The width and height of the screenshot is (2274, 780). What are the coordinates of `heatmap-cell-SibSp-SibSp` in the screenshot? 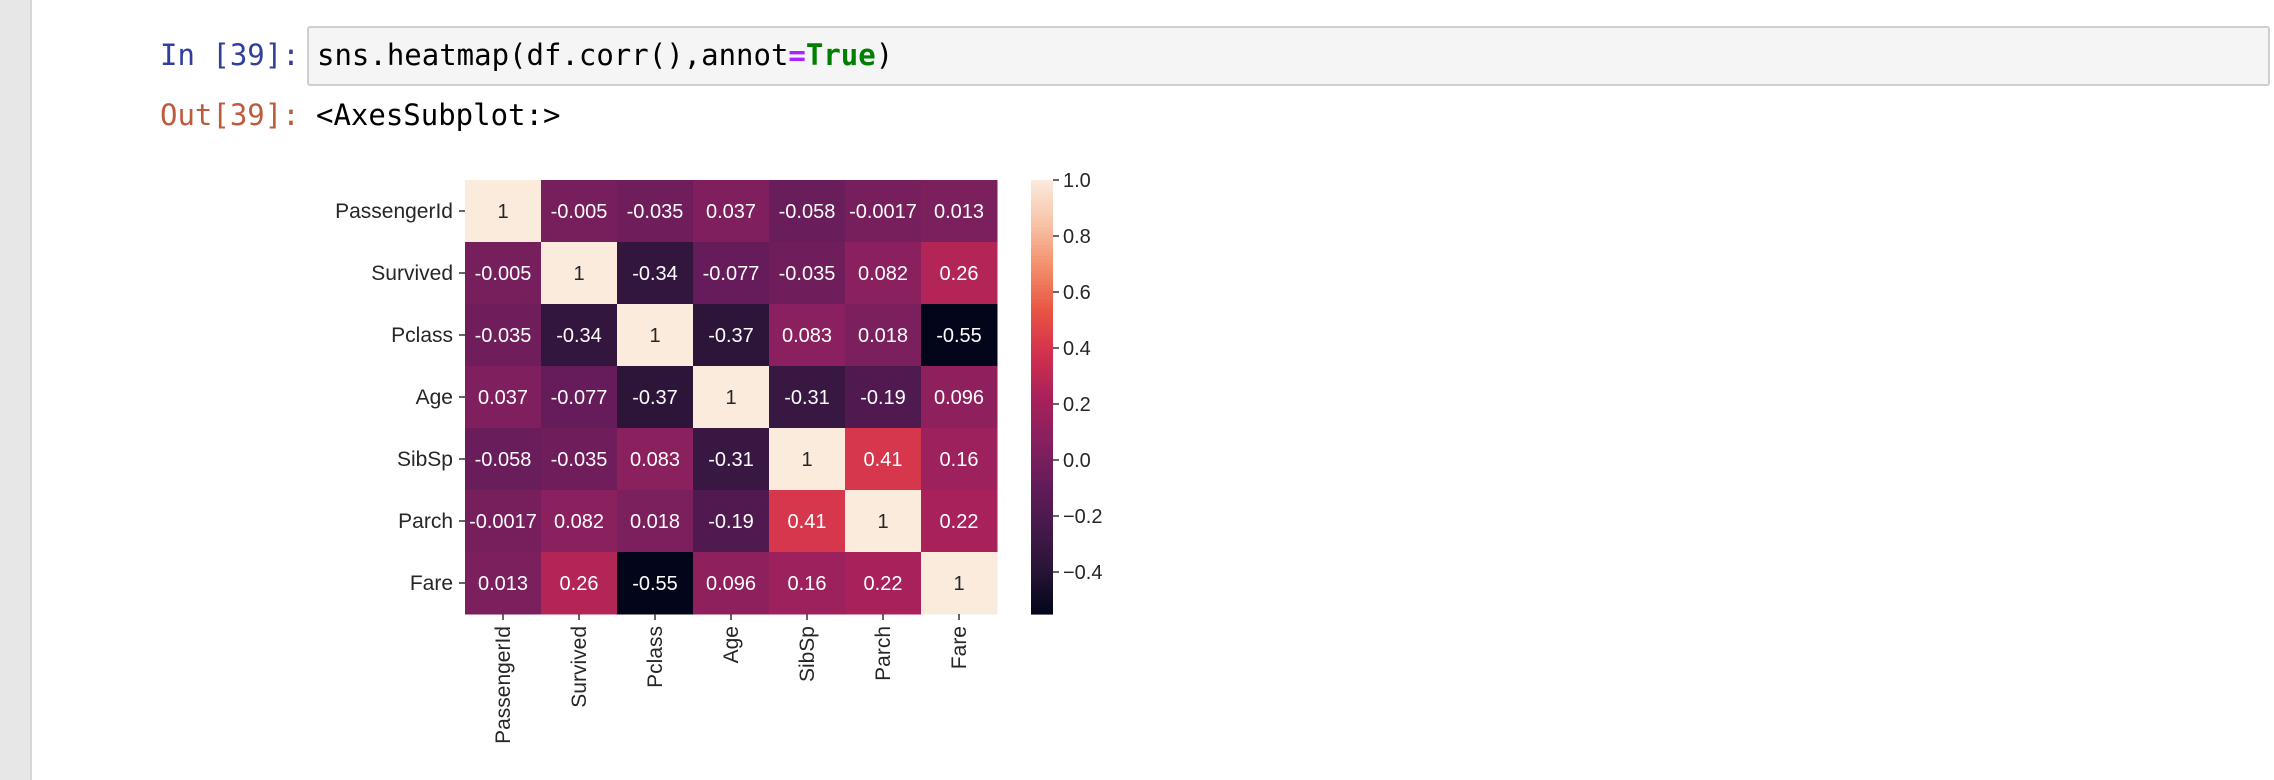 It's located at (807, 459).